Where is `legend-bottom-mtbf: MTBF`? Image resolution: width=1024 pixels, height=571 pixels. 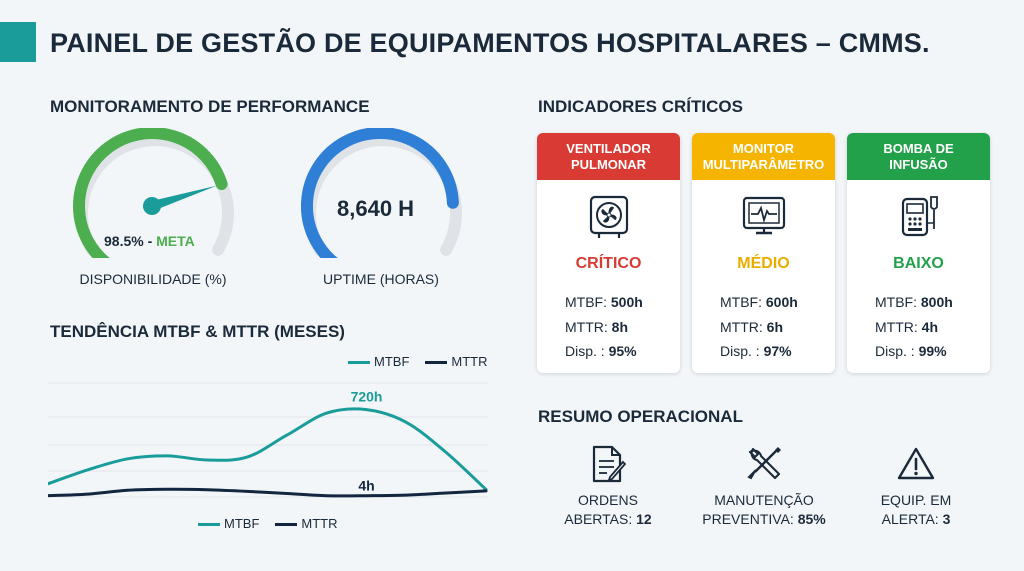 legend-bottom-mtbf: MTBF is located at coordinates (228, 523).